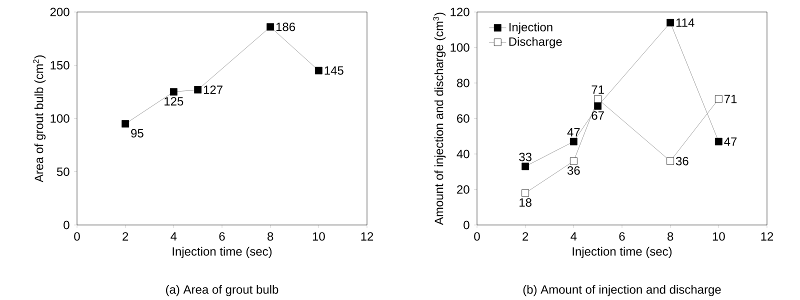 The image size is (800, 300). What do you see at coordinates (526, 202) in the screenshot?
I see `data-label: 18` at bounding box center [526, 202].